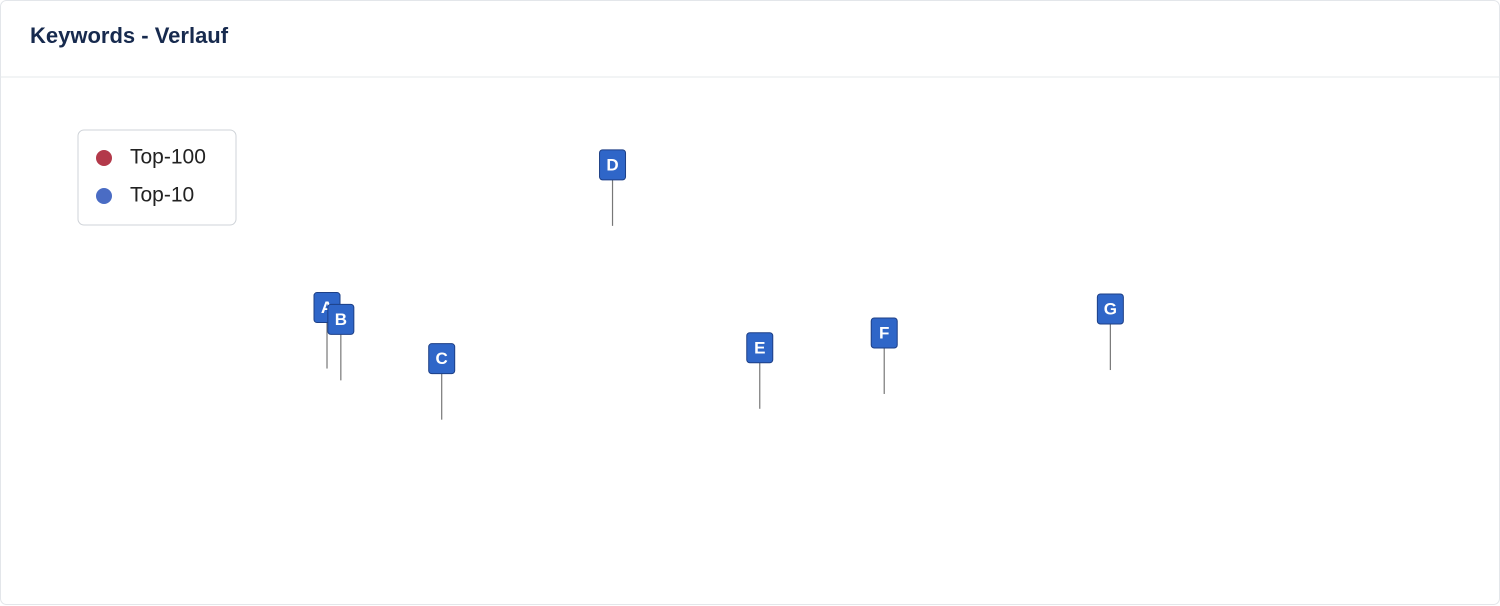  What do you see at coordinates (760, 370) in the screenshot?
I see `annotation: E` at bounding box center [760, 370].